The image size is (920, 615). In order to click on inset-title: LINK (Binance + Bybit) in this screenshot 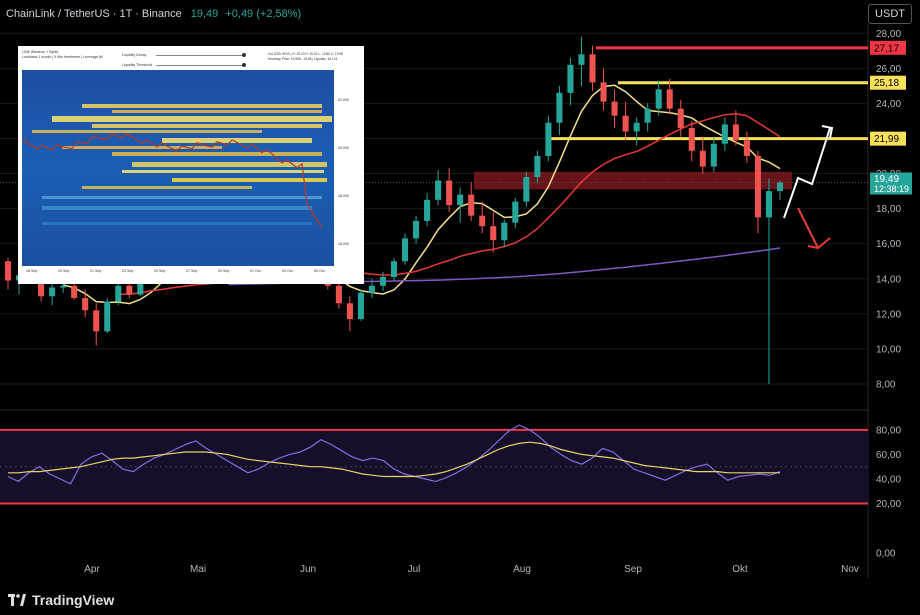, I will do `click(40, 52)`.